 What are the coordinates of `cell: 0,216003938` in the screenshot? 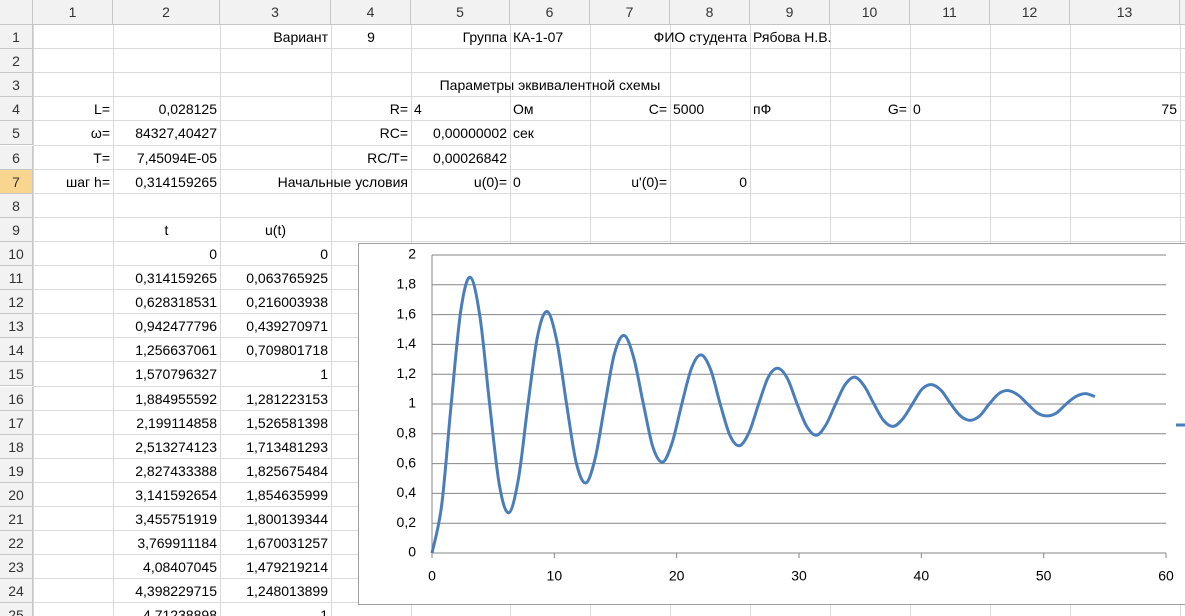 It's located at (287, 302).